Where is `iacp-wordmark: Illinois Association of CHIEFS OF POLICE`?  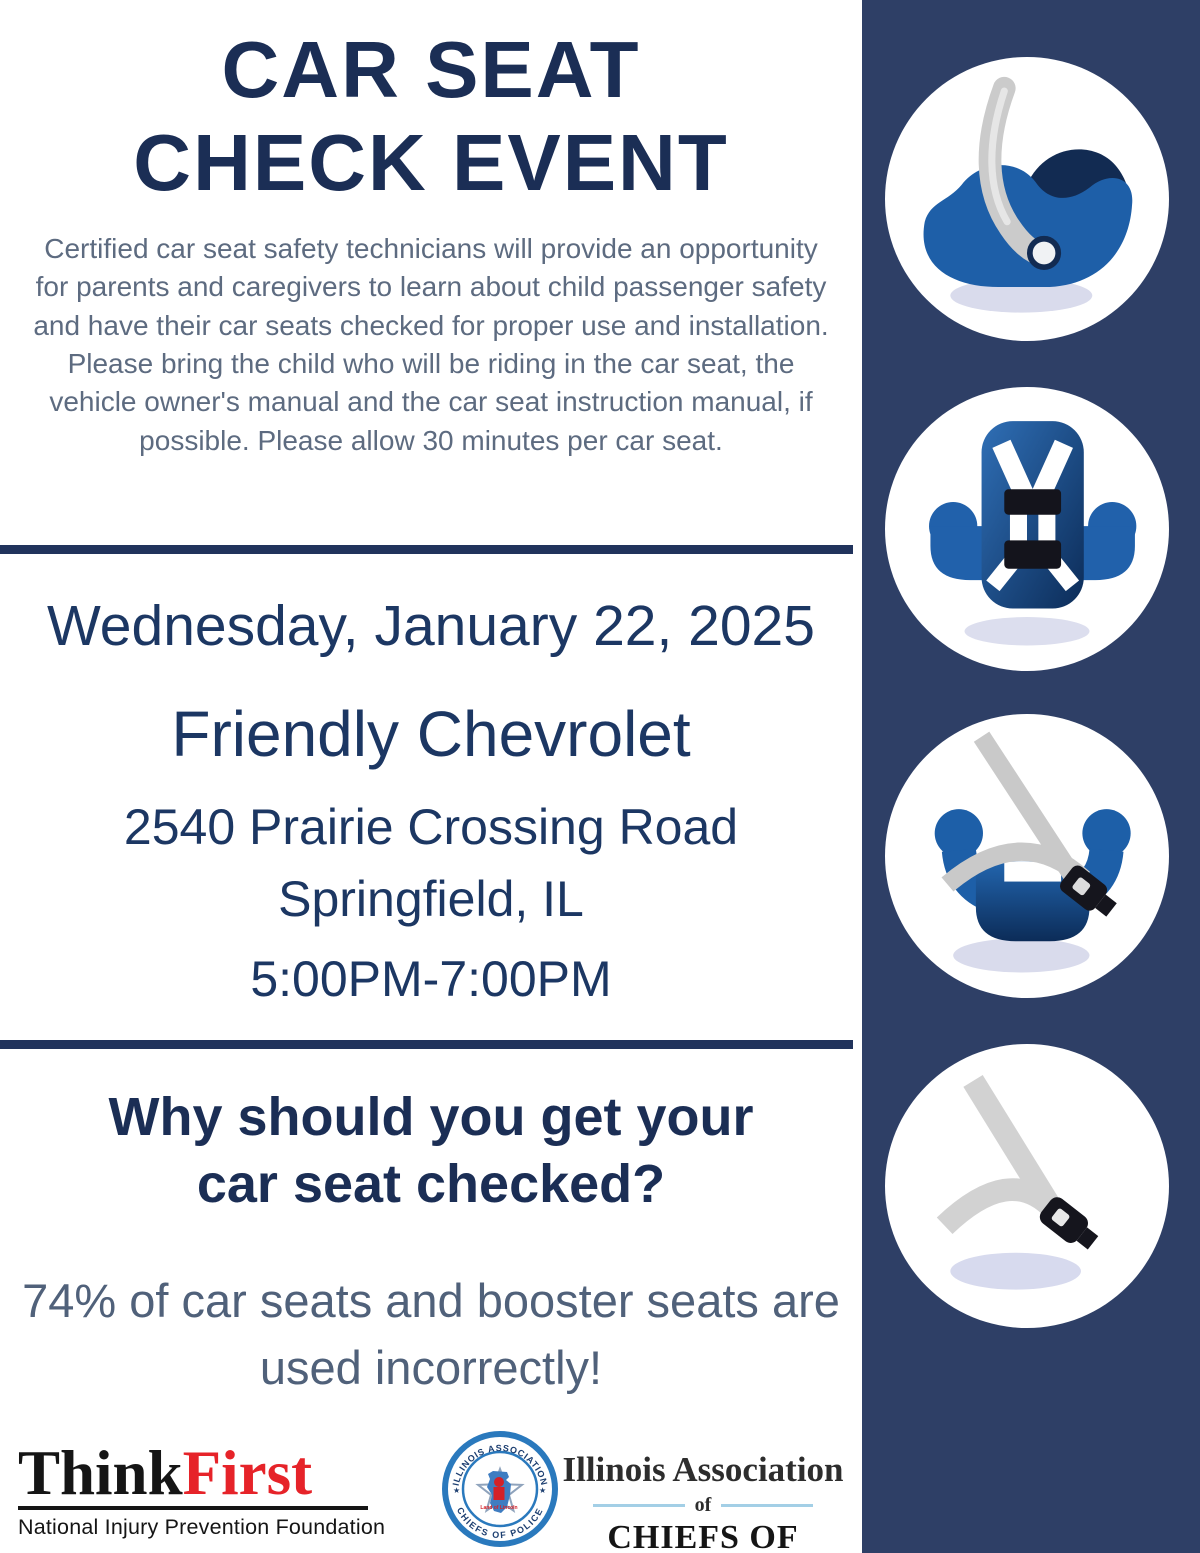 iacp-wordmark: Illinois Association of CHIEFS OF POLICE is located at coordinates (703, 1501).